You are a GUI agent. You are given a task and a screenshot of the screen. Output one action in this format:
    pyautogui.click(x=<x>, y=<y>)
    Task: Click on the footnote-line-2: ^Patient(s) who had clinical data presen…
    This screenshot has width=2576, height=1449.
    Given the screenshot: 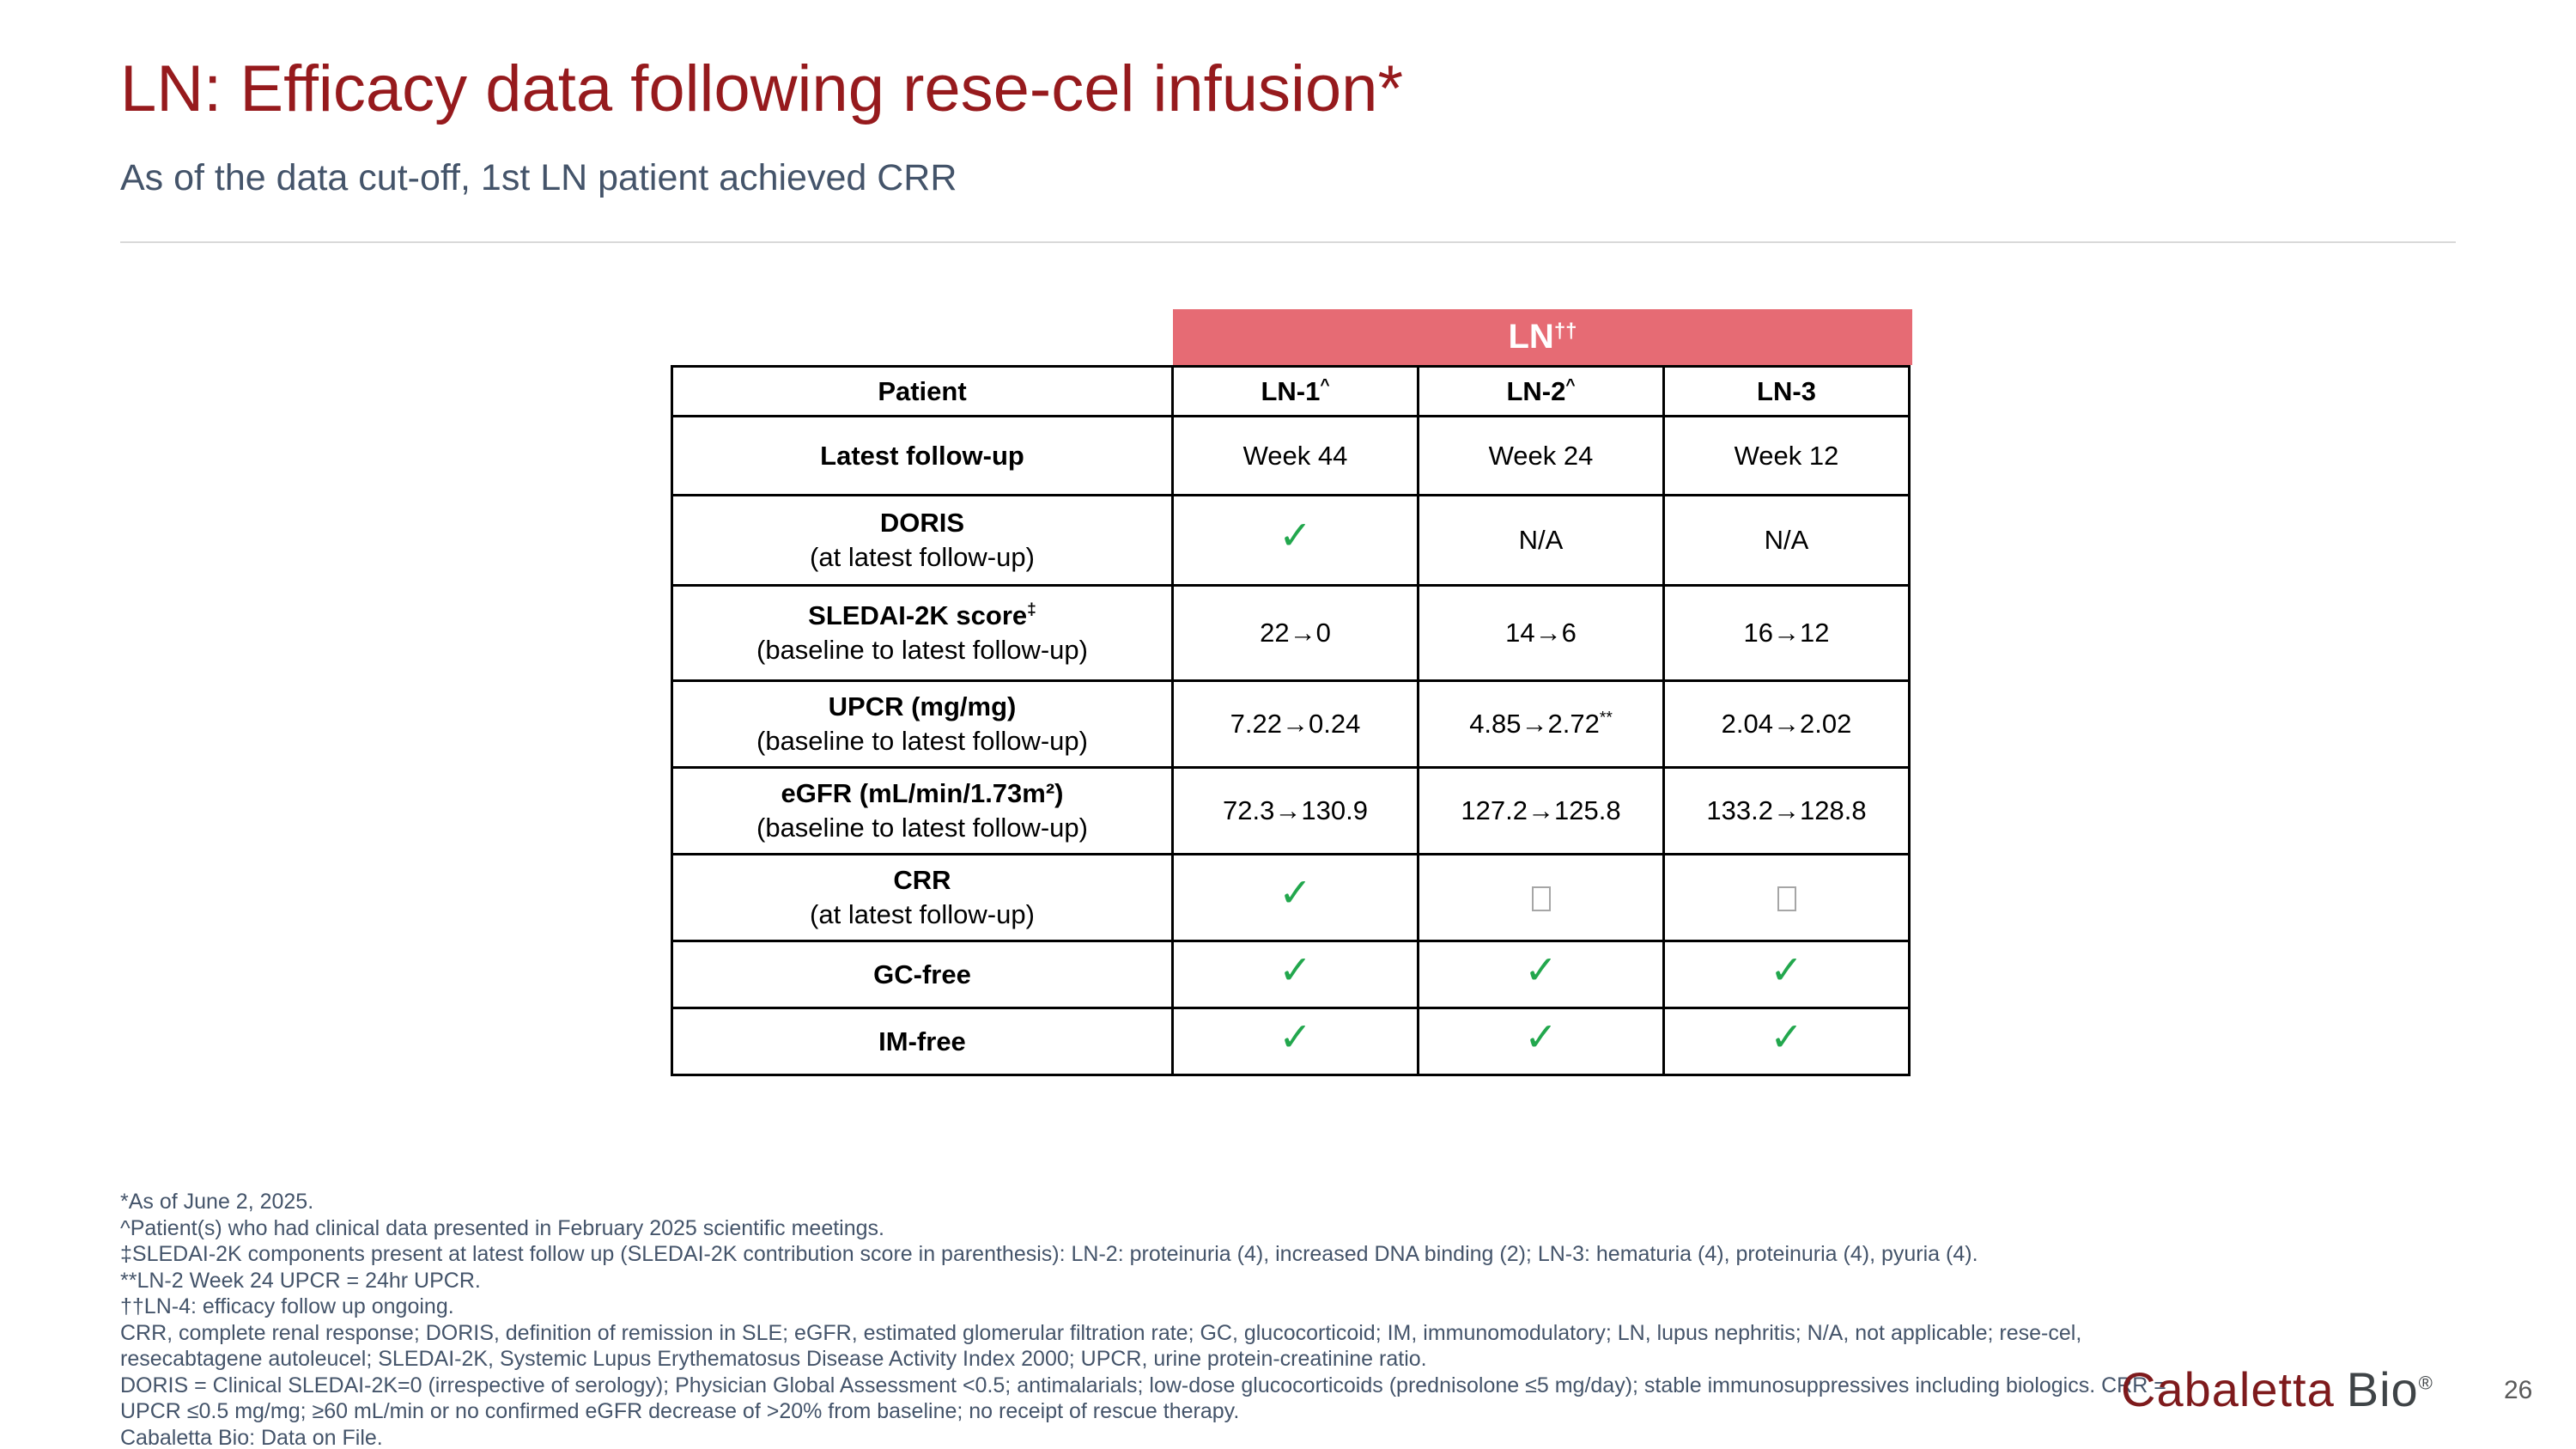 What is the action you would take?
    pyautogui.click(x=502, y=1227)
    